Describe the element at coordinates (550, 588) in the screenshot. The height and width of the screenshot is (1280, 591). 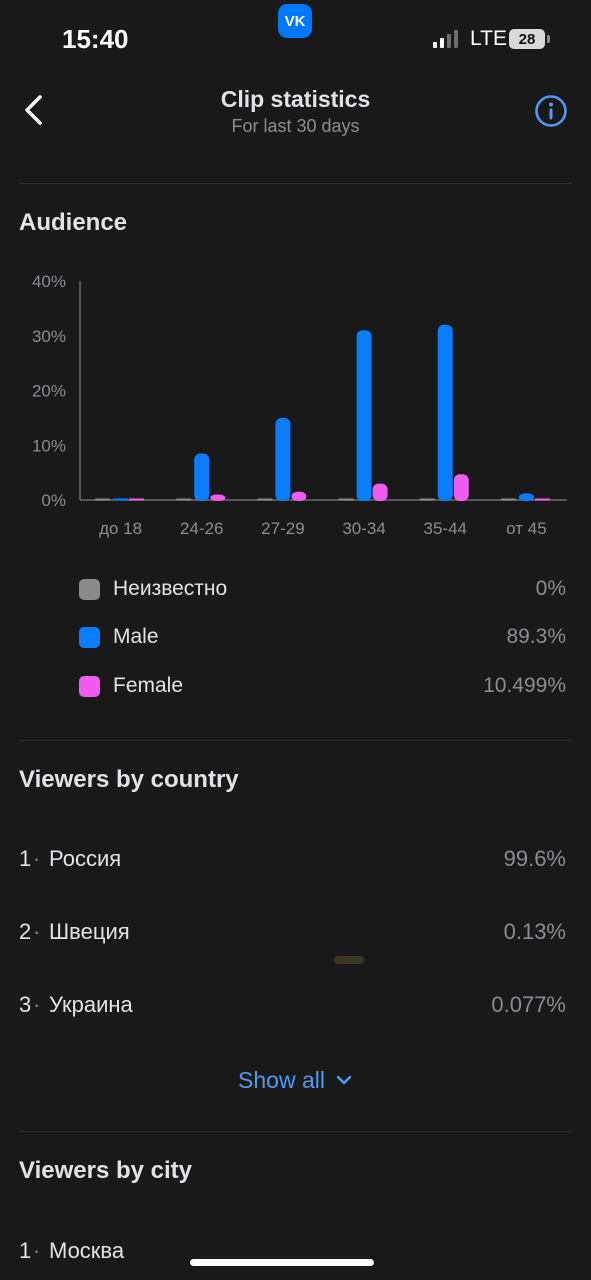
I see `legend-value: 0%` at that location.